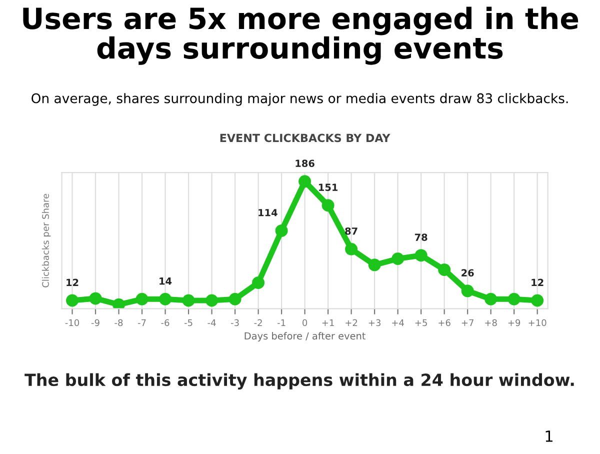 This screenshot has height=454, width=600. What do you see at coordinates (281, 322) in the screenshot?
I see `x-tick-label: -1` at bounding box center [281, 322].